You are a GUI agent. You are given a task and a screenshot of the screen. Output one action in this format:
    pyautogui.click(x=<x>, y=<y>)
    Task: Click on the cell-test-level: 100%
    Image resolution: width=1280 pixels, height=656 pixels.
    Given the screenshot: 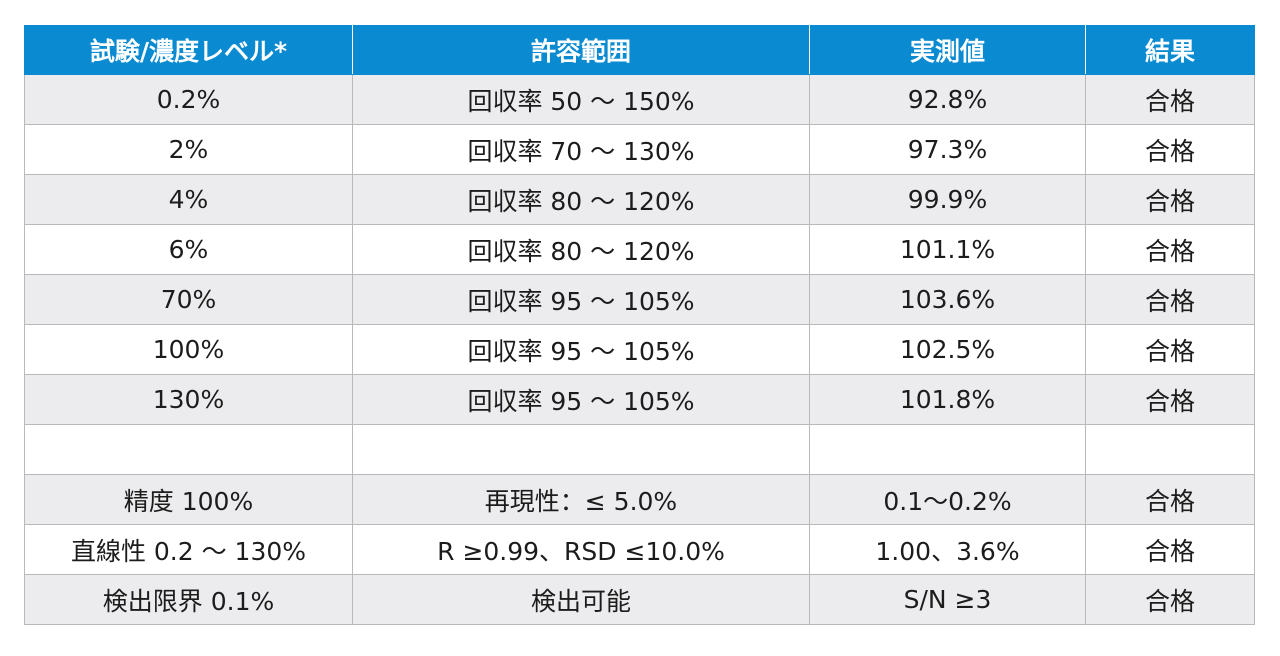 What is the action you would take?
    pyautogui.click(x=188, y=349)
    